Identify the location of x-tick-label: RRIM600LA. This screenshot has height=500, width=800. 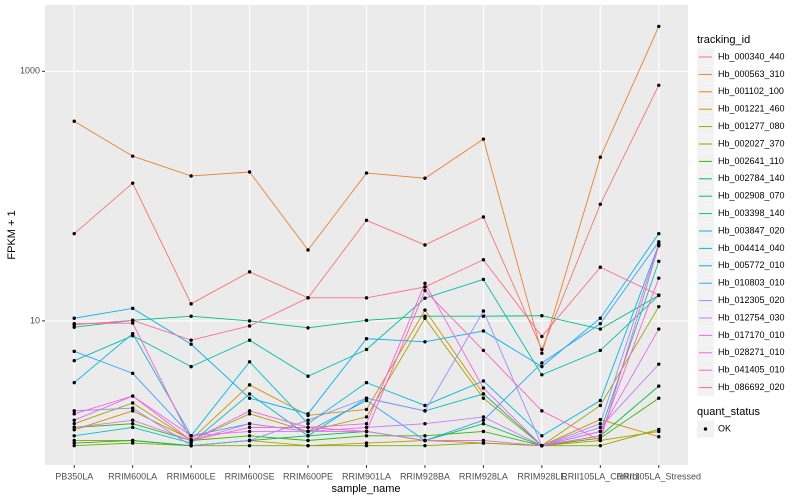
(132, 476).